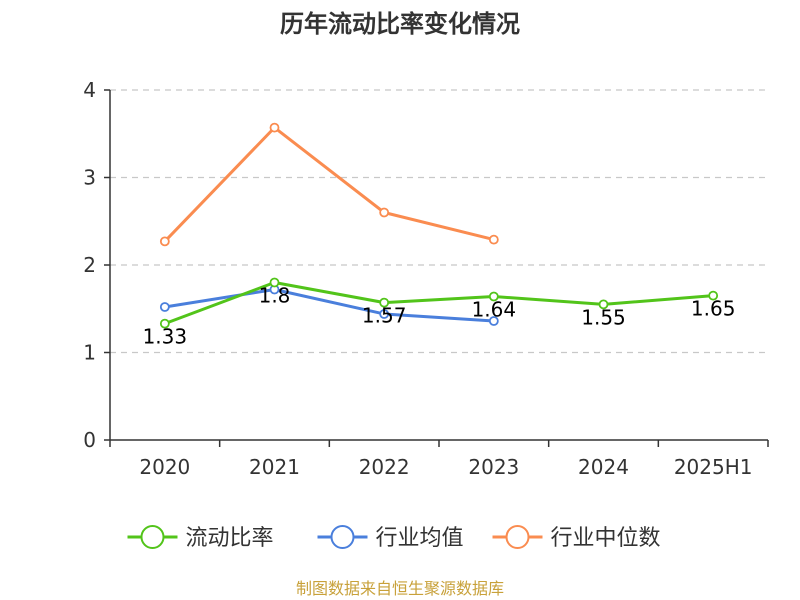 The image size is (800, 600). Describe the element at coordinates (89, 265) in the screenshot. I see `y-tick-label: 2` at that location.